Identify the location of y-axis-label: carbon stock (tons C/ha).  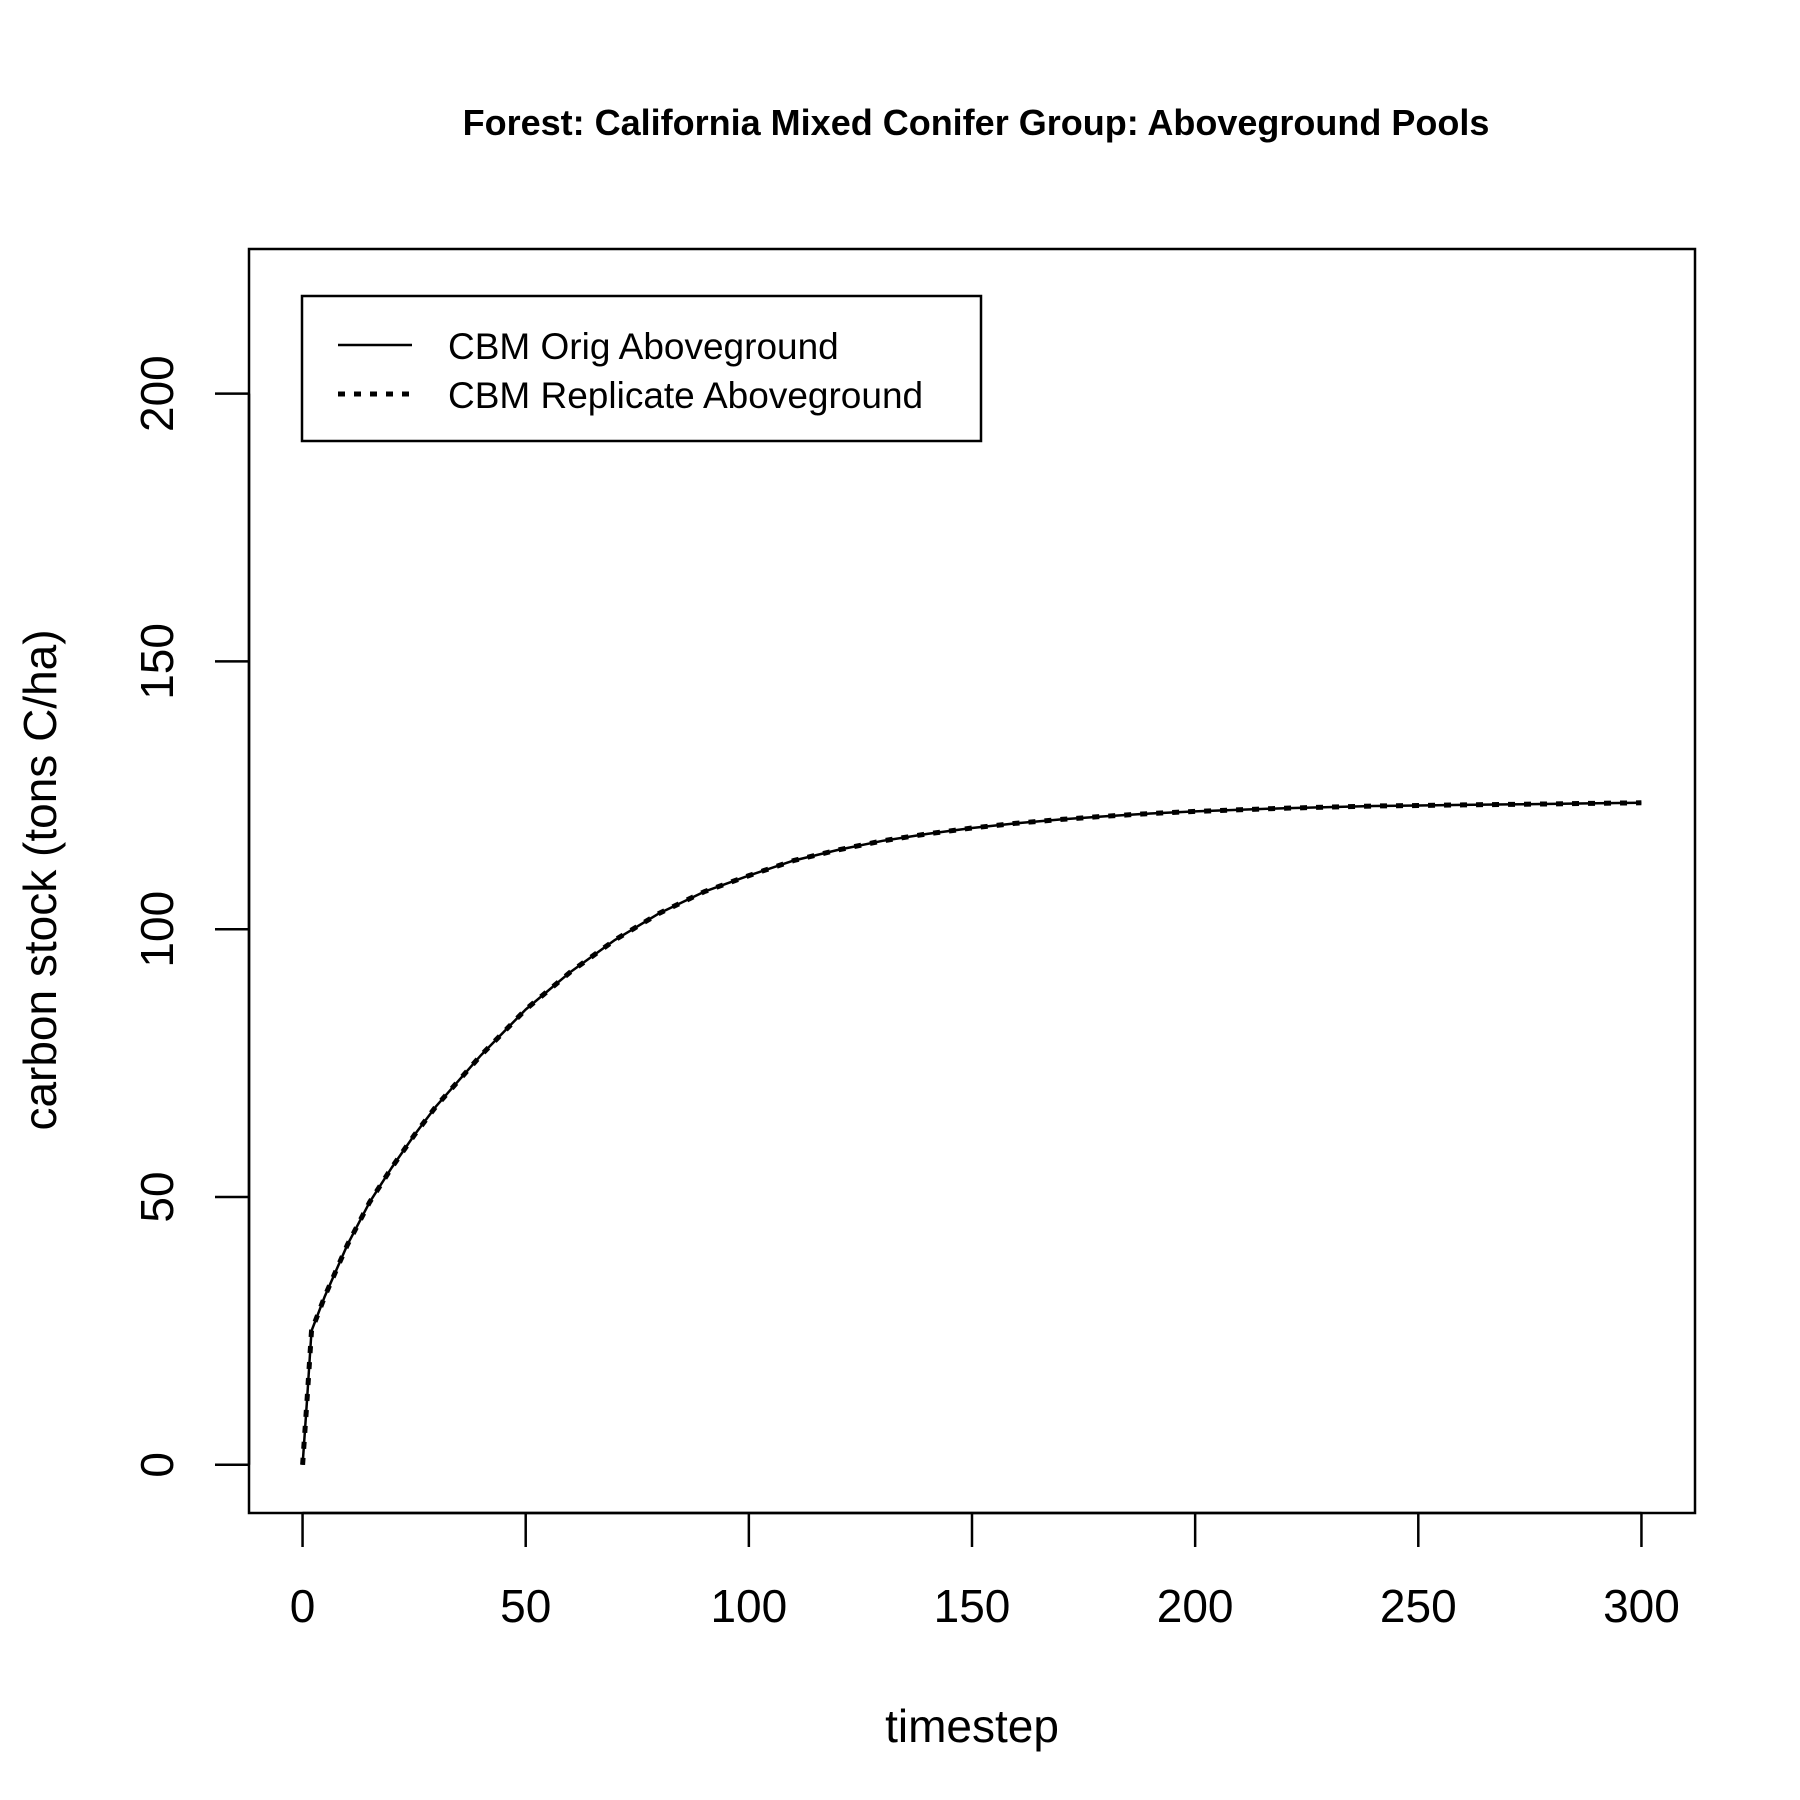
(40, 879).